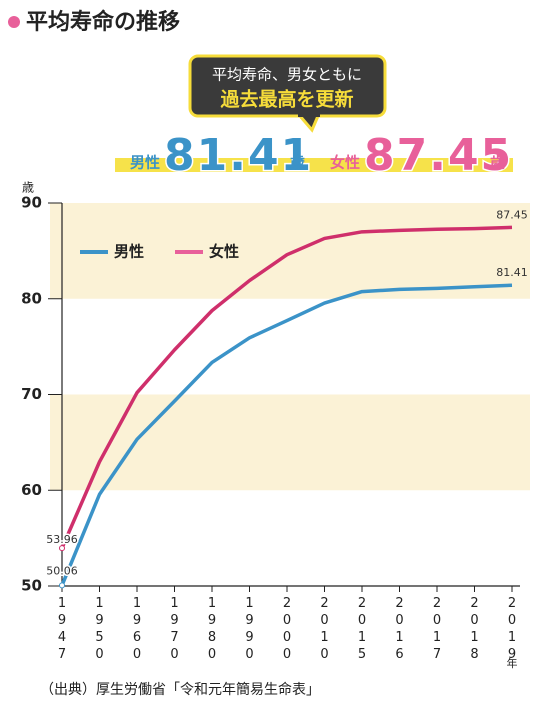 This screenshot has height=712, width=551. What do you see at coordinates (438, 155) in the screenshot?
I see `headline-value: 87.45` at bounding box center [438, 155].